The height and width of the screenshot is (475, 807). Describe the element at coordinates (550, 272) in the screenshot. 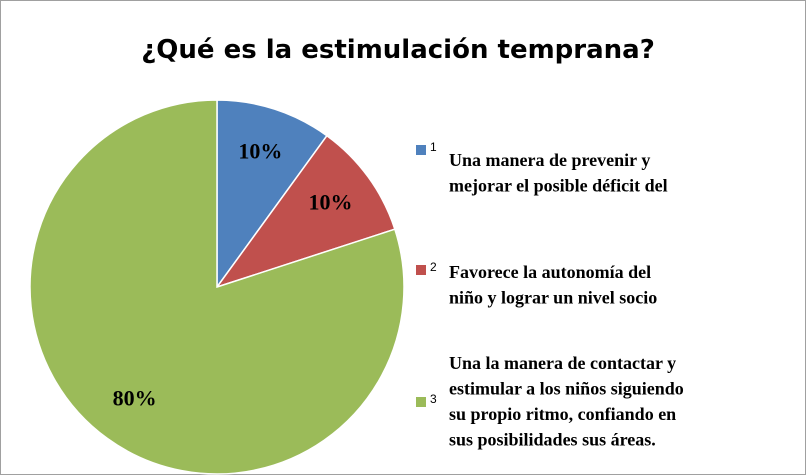

I see `legend-text: Favorece la autonomía del` at that location.